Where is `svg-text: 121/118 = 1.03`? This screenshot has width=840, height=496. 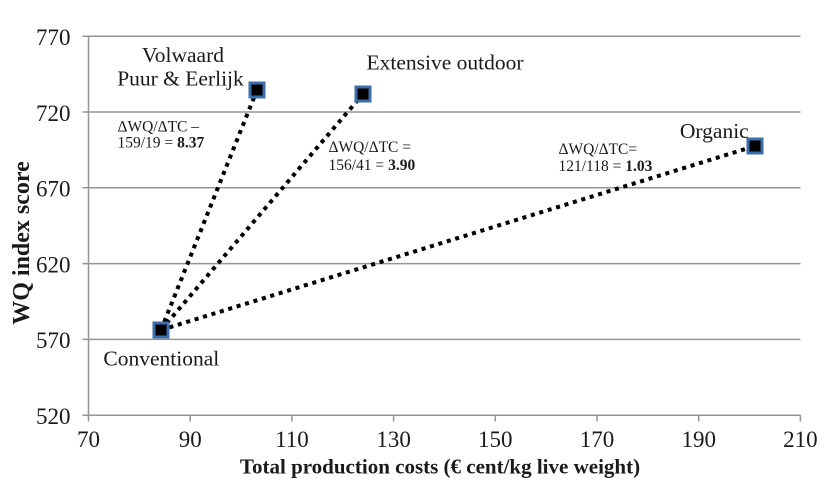
svg-text: 121/118 = 1.03 is located at coordinates (606, 166).